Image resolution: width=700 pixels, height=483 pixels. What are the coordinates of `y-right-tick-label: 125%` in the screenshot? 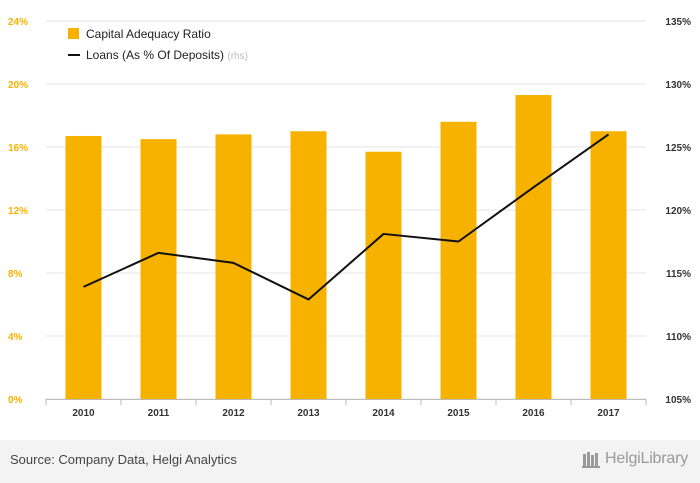 It's located at (678, 148).